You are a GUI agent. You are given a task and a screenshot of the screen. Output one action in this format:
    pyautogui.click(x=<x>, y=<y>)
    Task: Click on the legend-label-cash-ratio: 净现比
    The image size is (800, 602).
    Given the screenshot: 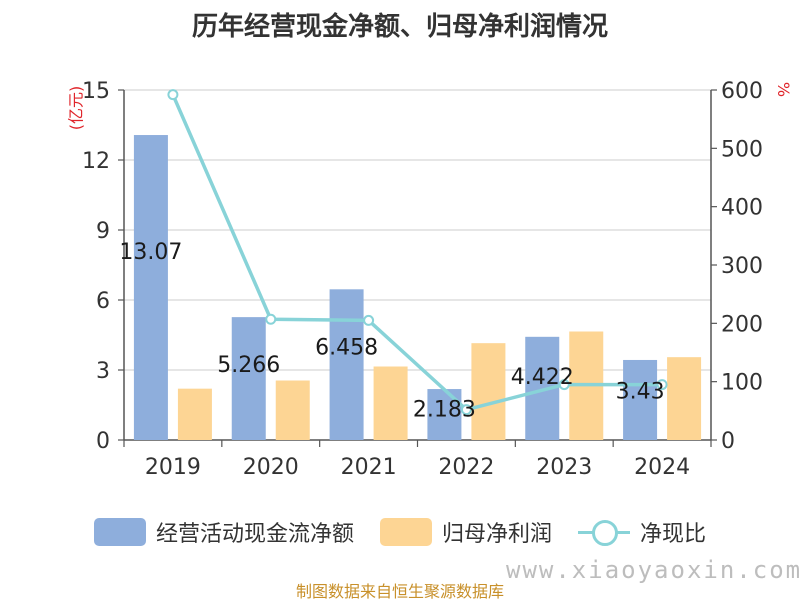 What is the action you would take?
    pyautogui.click(x=673, y=534)
    